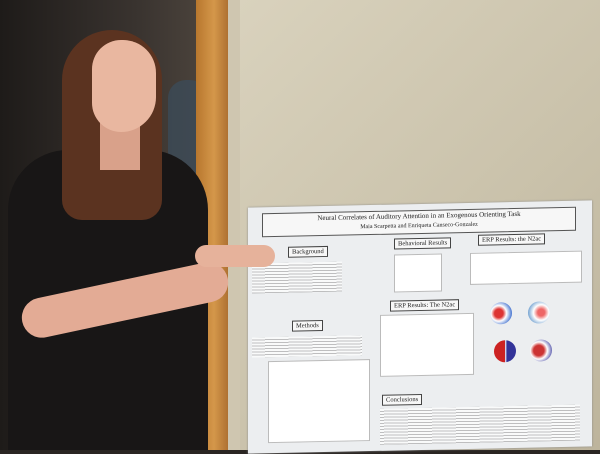  I want to click on behavioral-chart, so click(418, 273).